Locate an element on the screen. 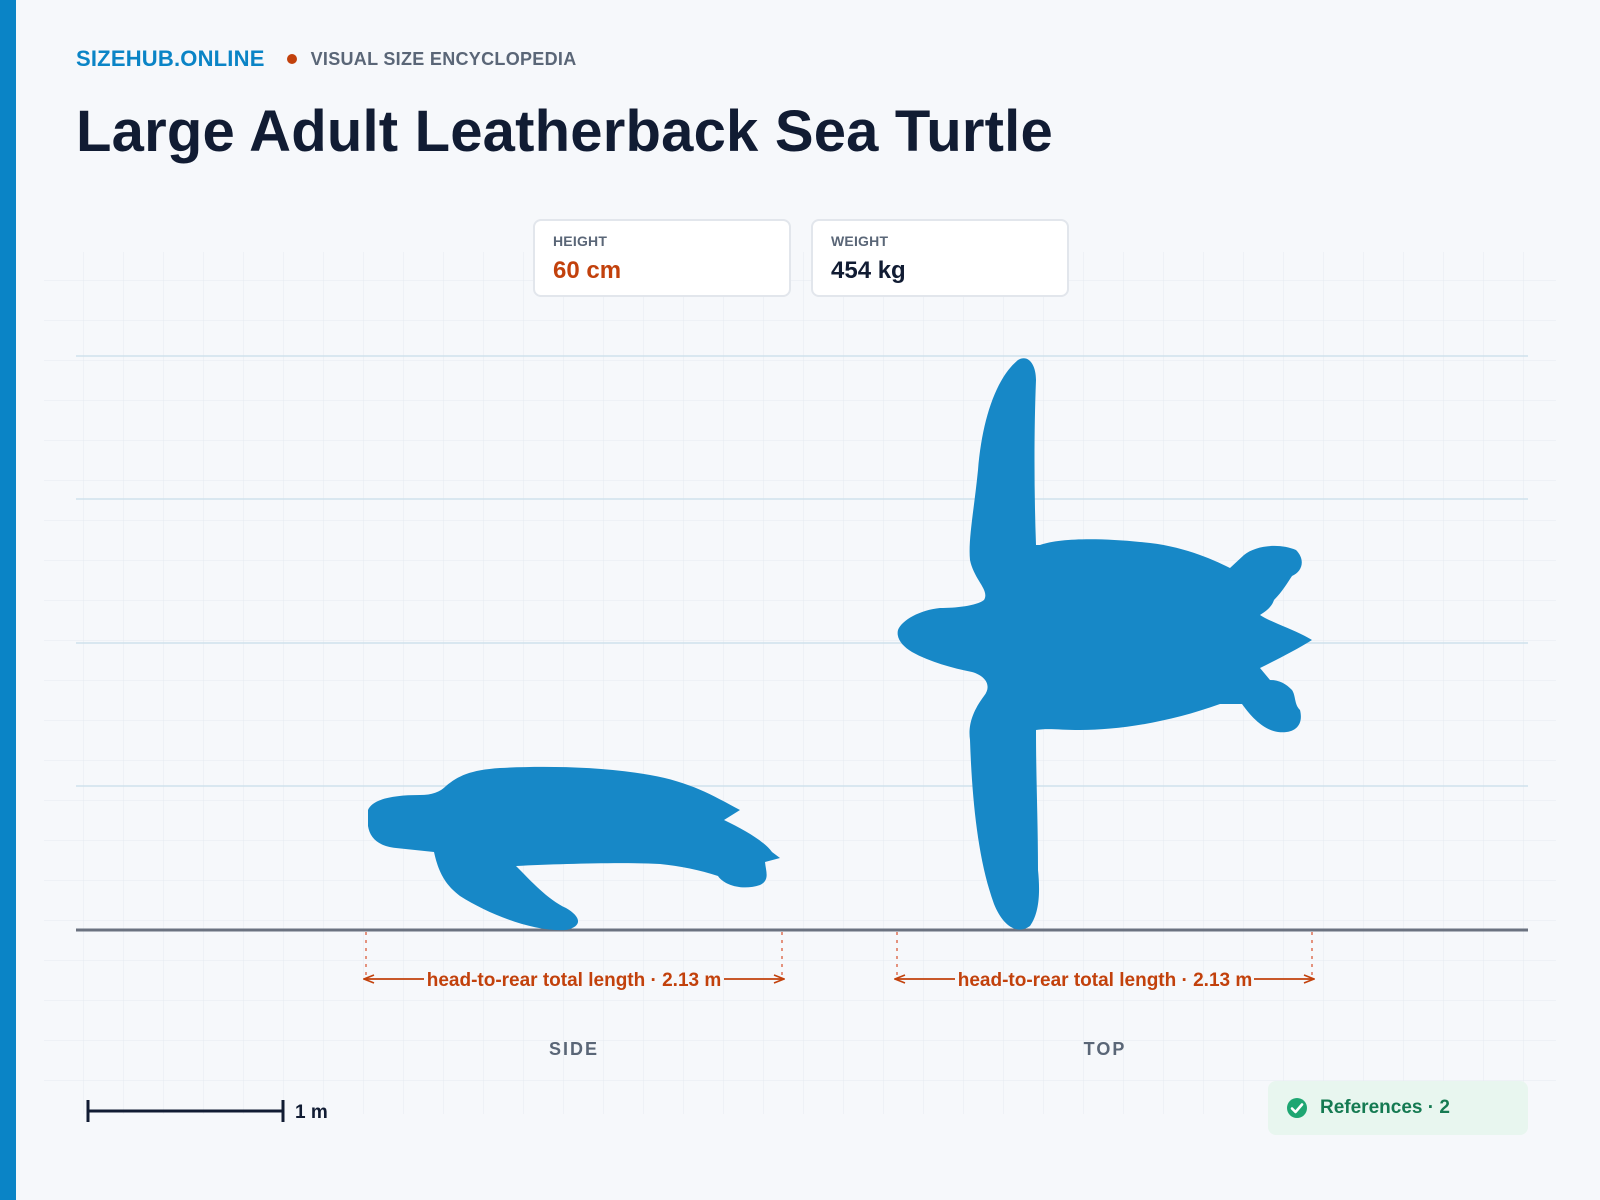  page-title: Large Adult Leatherback Sea Turtle is located at coordinates (564, 131).